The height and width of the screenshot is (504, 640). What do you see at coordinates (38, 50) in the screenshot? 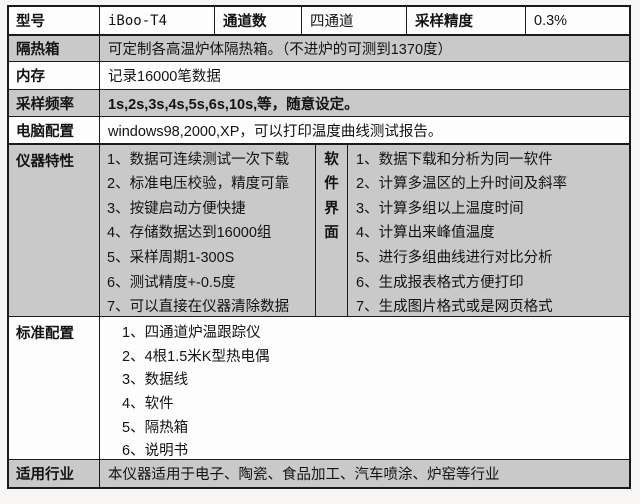
I see `insulation-label: 隔热箱` at bounding box center [38, 50].